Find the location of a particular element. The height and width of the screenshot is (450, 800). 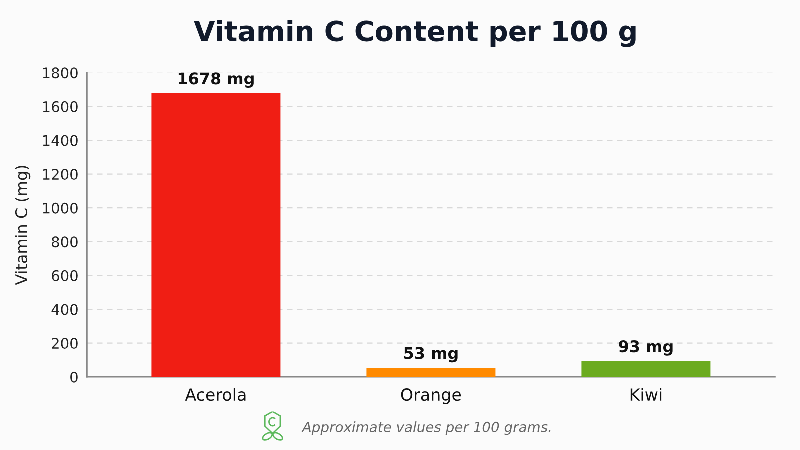

y-axis-title: Vitamin C (mg) is located at coordinates (23, 226).